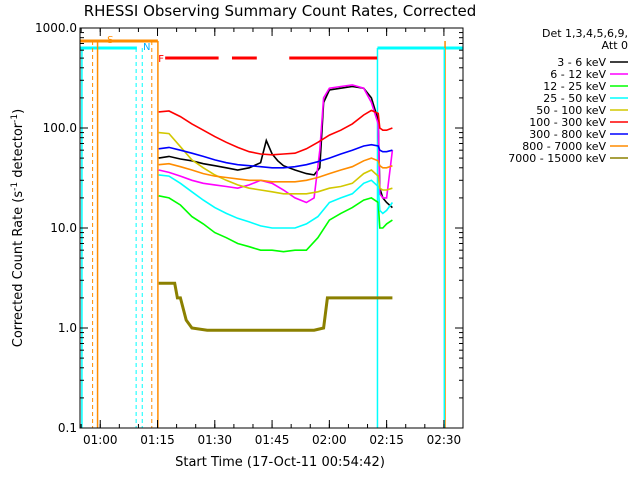 Image resolution: width=640 pixels, height=480 pixels. Describe the element at coordinates (272, 440) in the screenshot. I see `x-tick-label: 01:45` at that location.